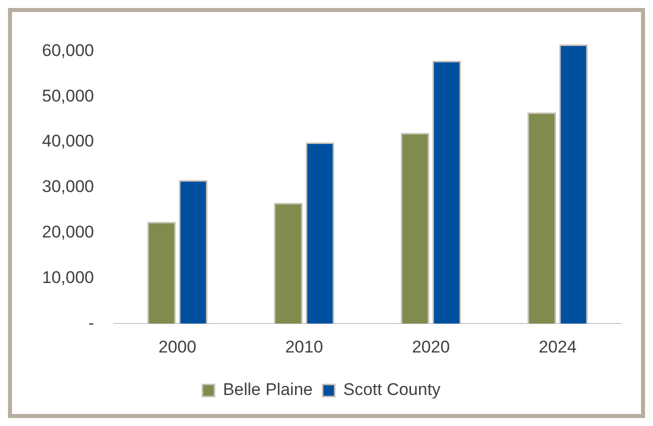 This screenshot has width=653, height=426. Describe the element at coordinates (68, 232) in the screenshot. I see `y-tick-label: 20,000` at that location.